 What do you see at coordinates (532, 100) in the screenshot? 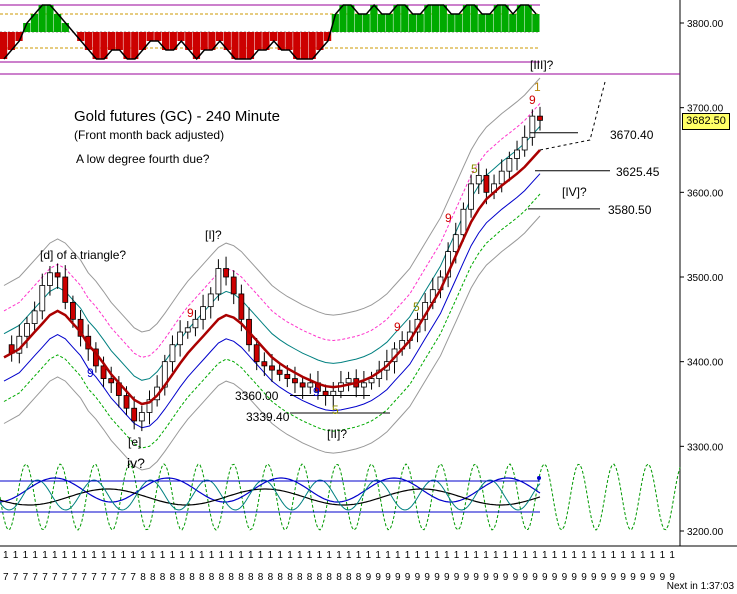
I see `count-label-9-top: 9` at bounding box center [532, 100].